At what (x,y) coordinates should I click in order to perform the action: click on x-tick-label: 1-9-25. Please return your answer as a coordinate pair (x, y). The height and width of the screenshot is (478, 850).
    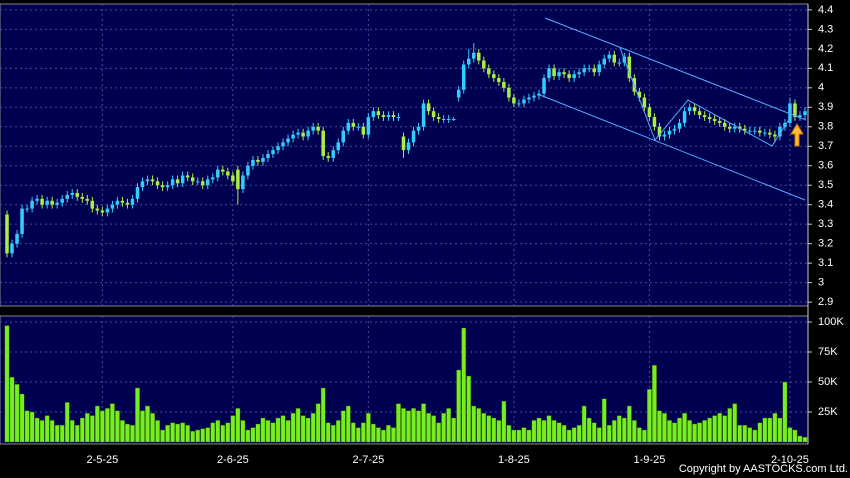
    Looking at the image, I should click on (650, 460).